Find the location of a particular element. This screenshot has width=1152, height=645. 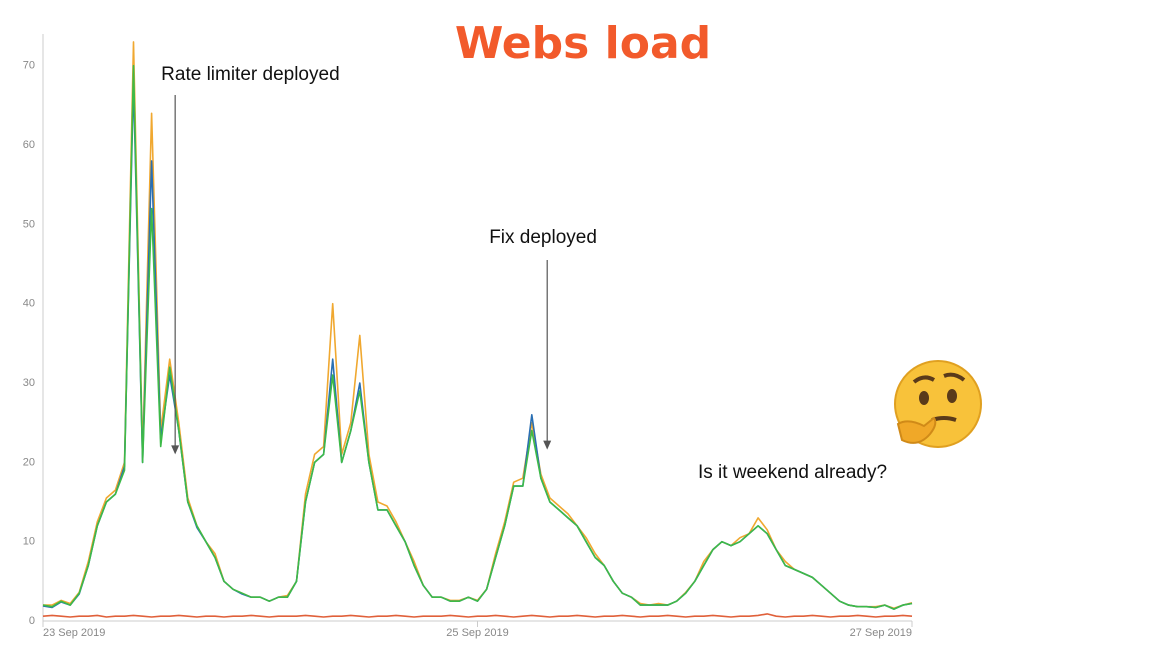

annotation-label: Rate limiter deployed is located at coordinates (250, 74).